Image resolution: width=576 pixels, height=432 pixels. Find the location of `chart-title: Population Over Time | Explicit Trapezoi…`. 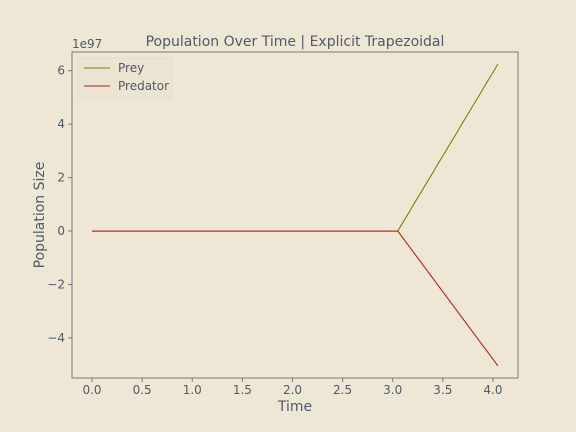

chart-title: Population Over Time | Explicit Trapezoi… is located at coordinates (295, 42).